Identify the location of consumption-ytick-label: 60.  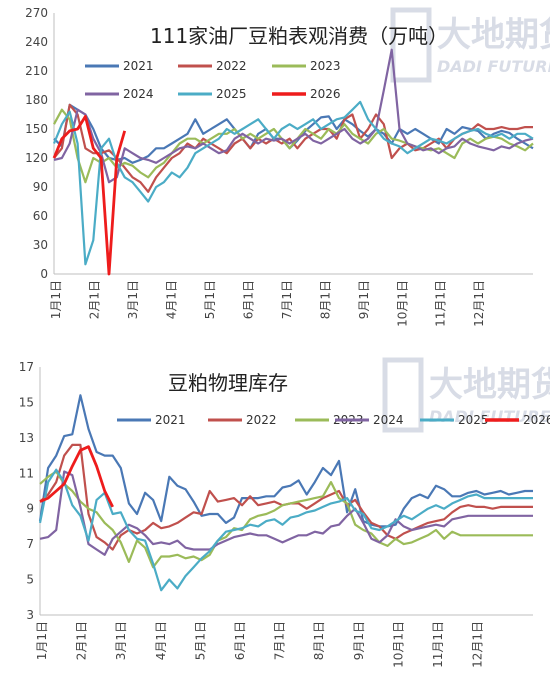
(40, 216).